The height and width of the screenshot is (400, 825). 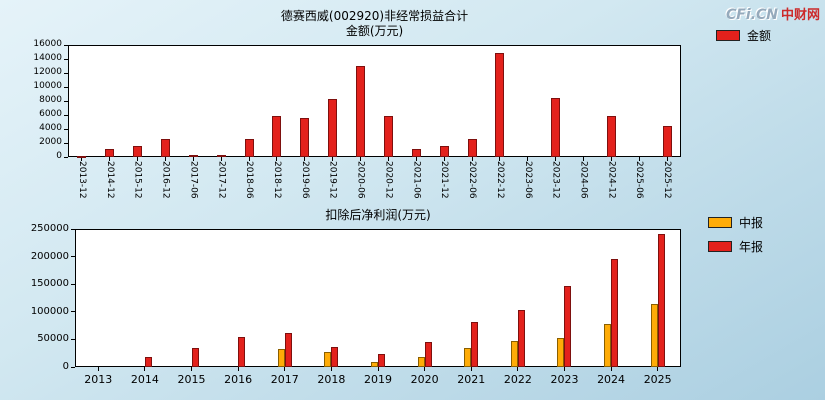 I want to click on x-axis-tick-label: 2014, so click(x=144, y=379).